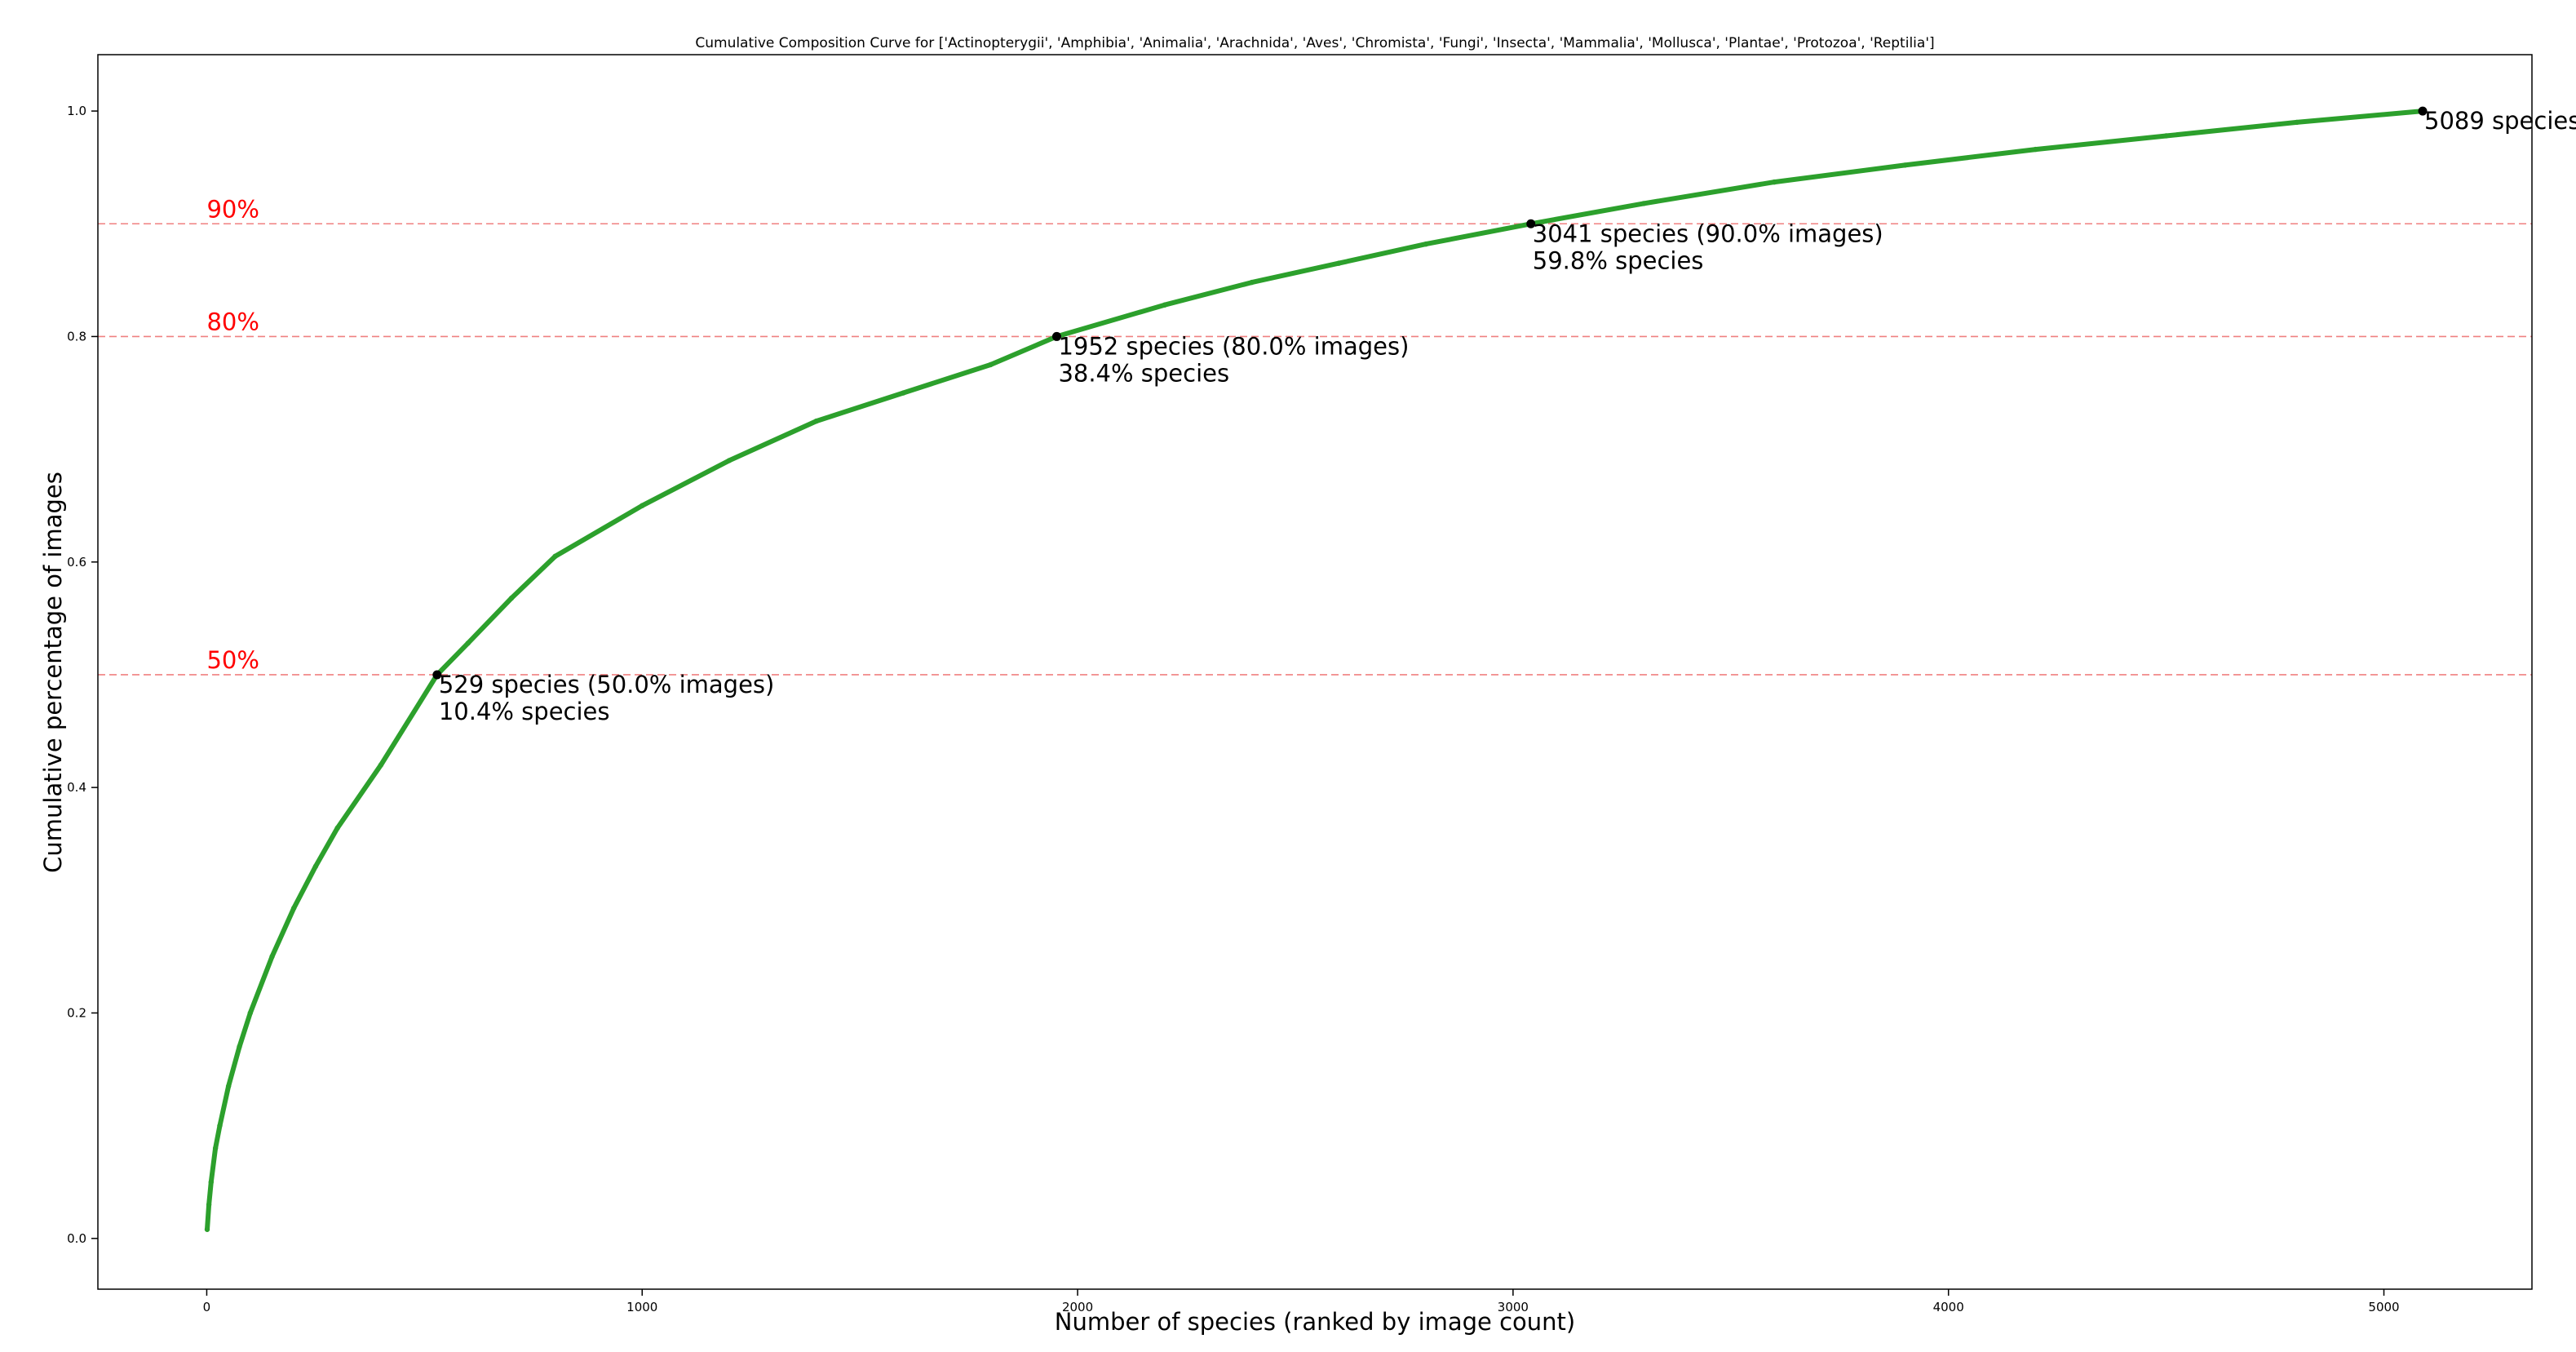 This screenshot has height=1352, width=2576. What do you see at coordinates (232, 209) in the screenshot?
I see `threshold-label: 90%` at bounding box center [232, 209].